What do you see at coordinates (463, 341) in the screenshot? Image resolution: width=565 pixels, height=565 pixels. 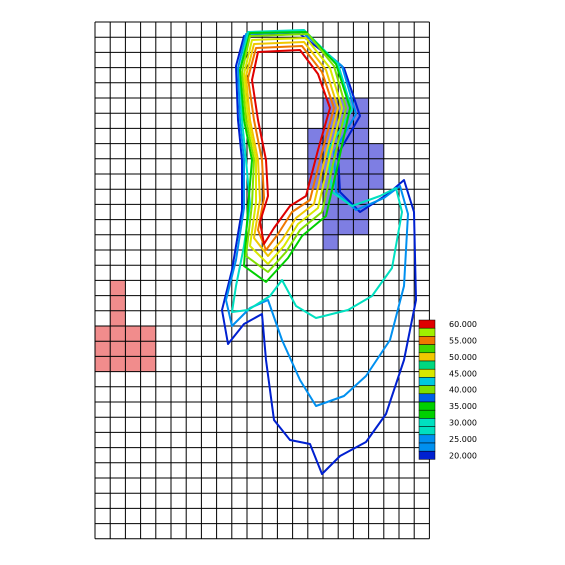 I see `colorbar-label: 55.000` at bounding box center [463, 341].